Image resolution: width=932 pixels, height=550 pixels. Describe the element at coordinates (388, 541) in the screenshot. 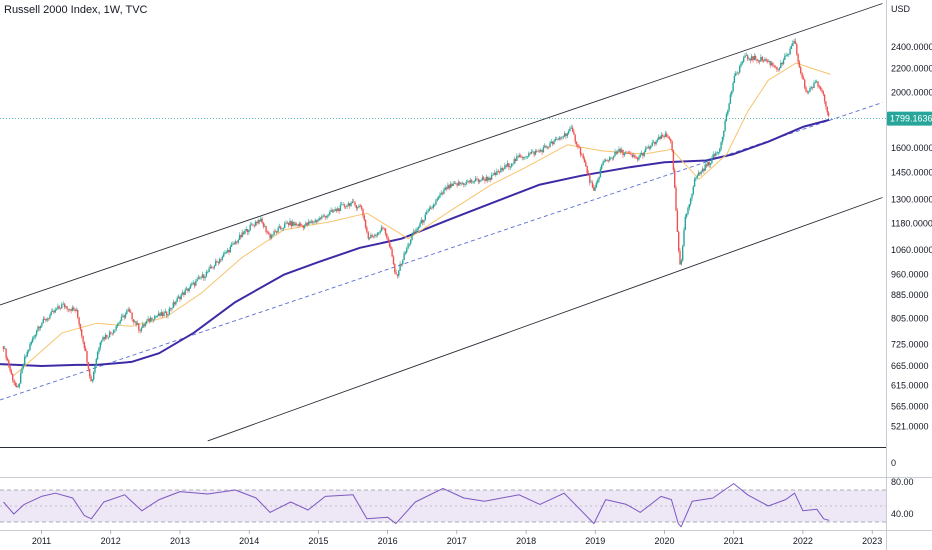

I see `time-tick-label: 2016` at that location.